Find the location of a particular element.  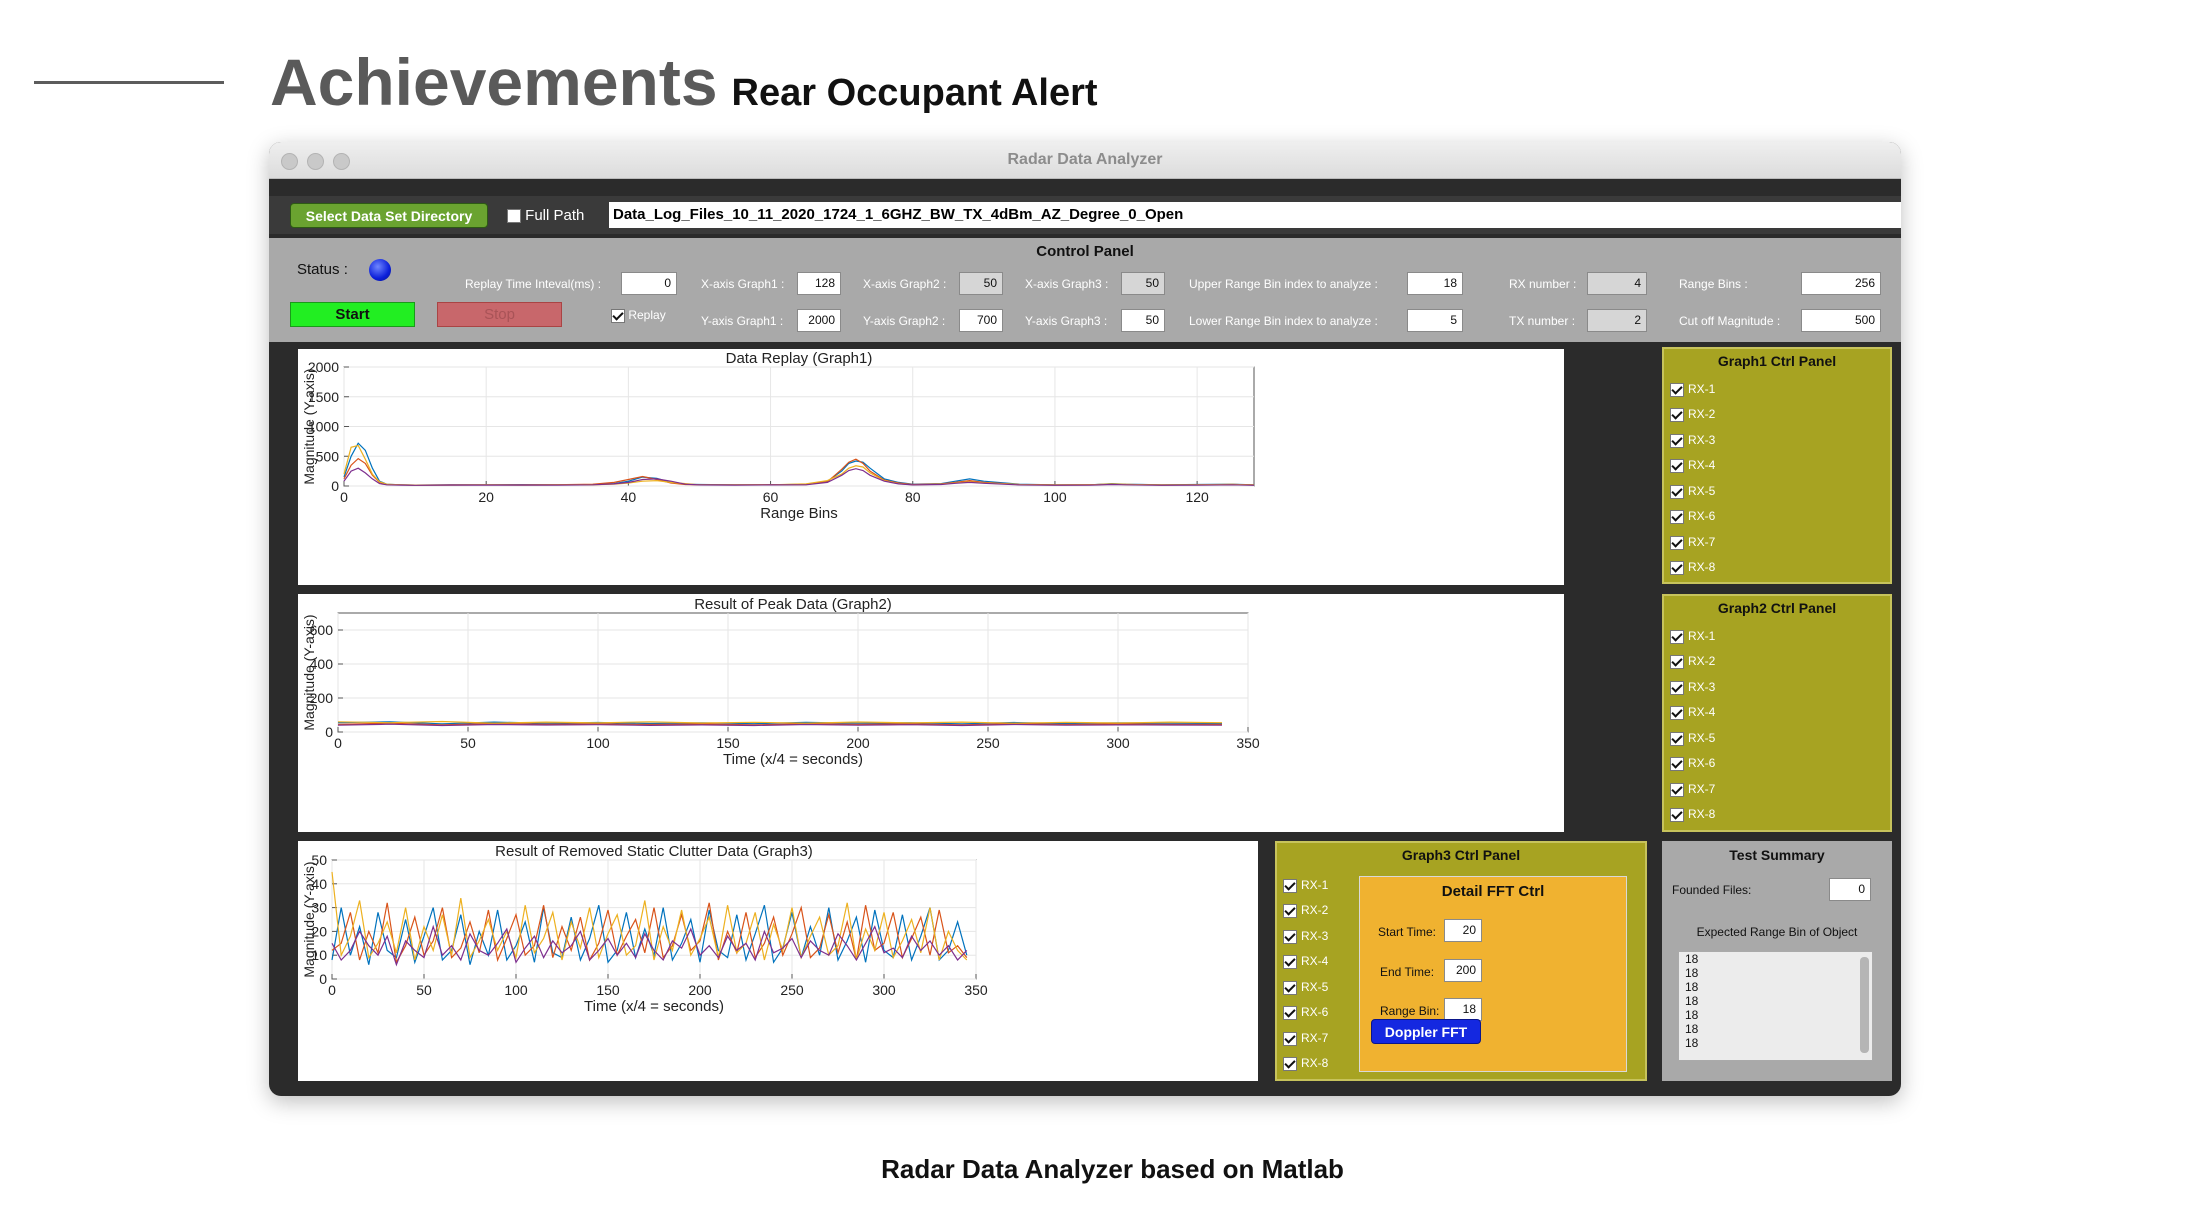

graph2-rx7-toggle: RX-7 is located at coordinates (1692, 789).